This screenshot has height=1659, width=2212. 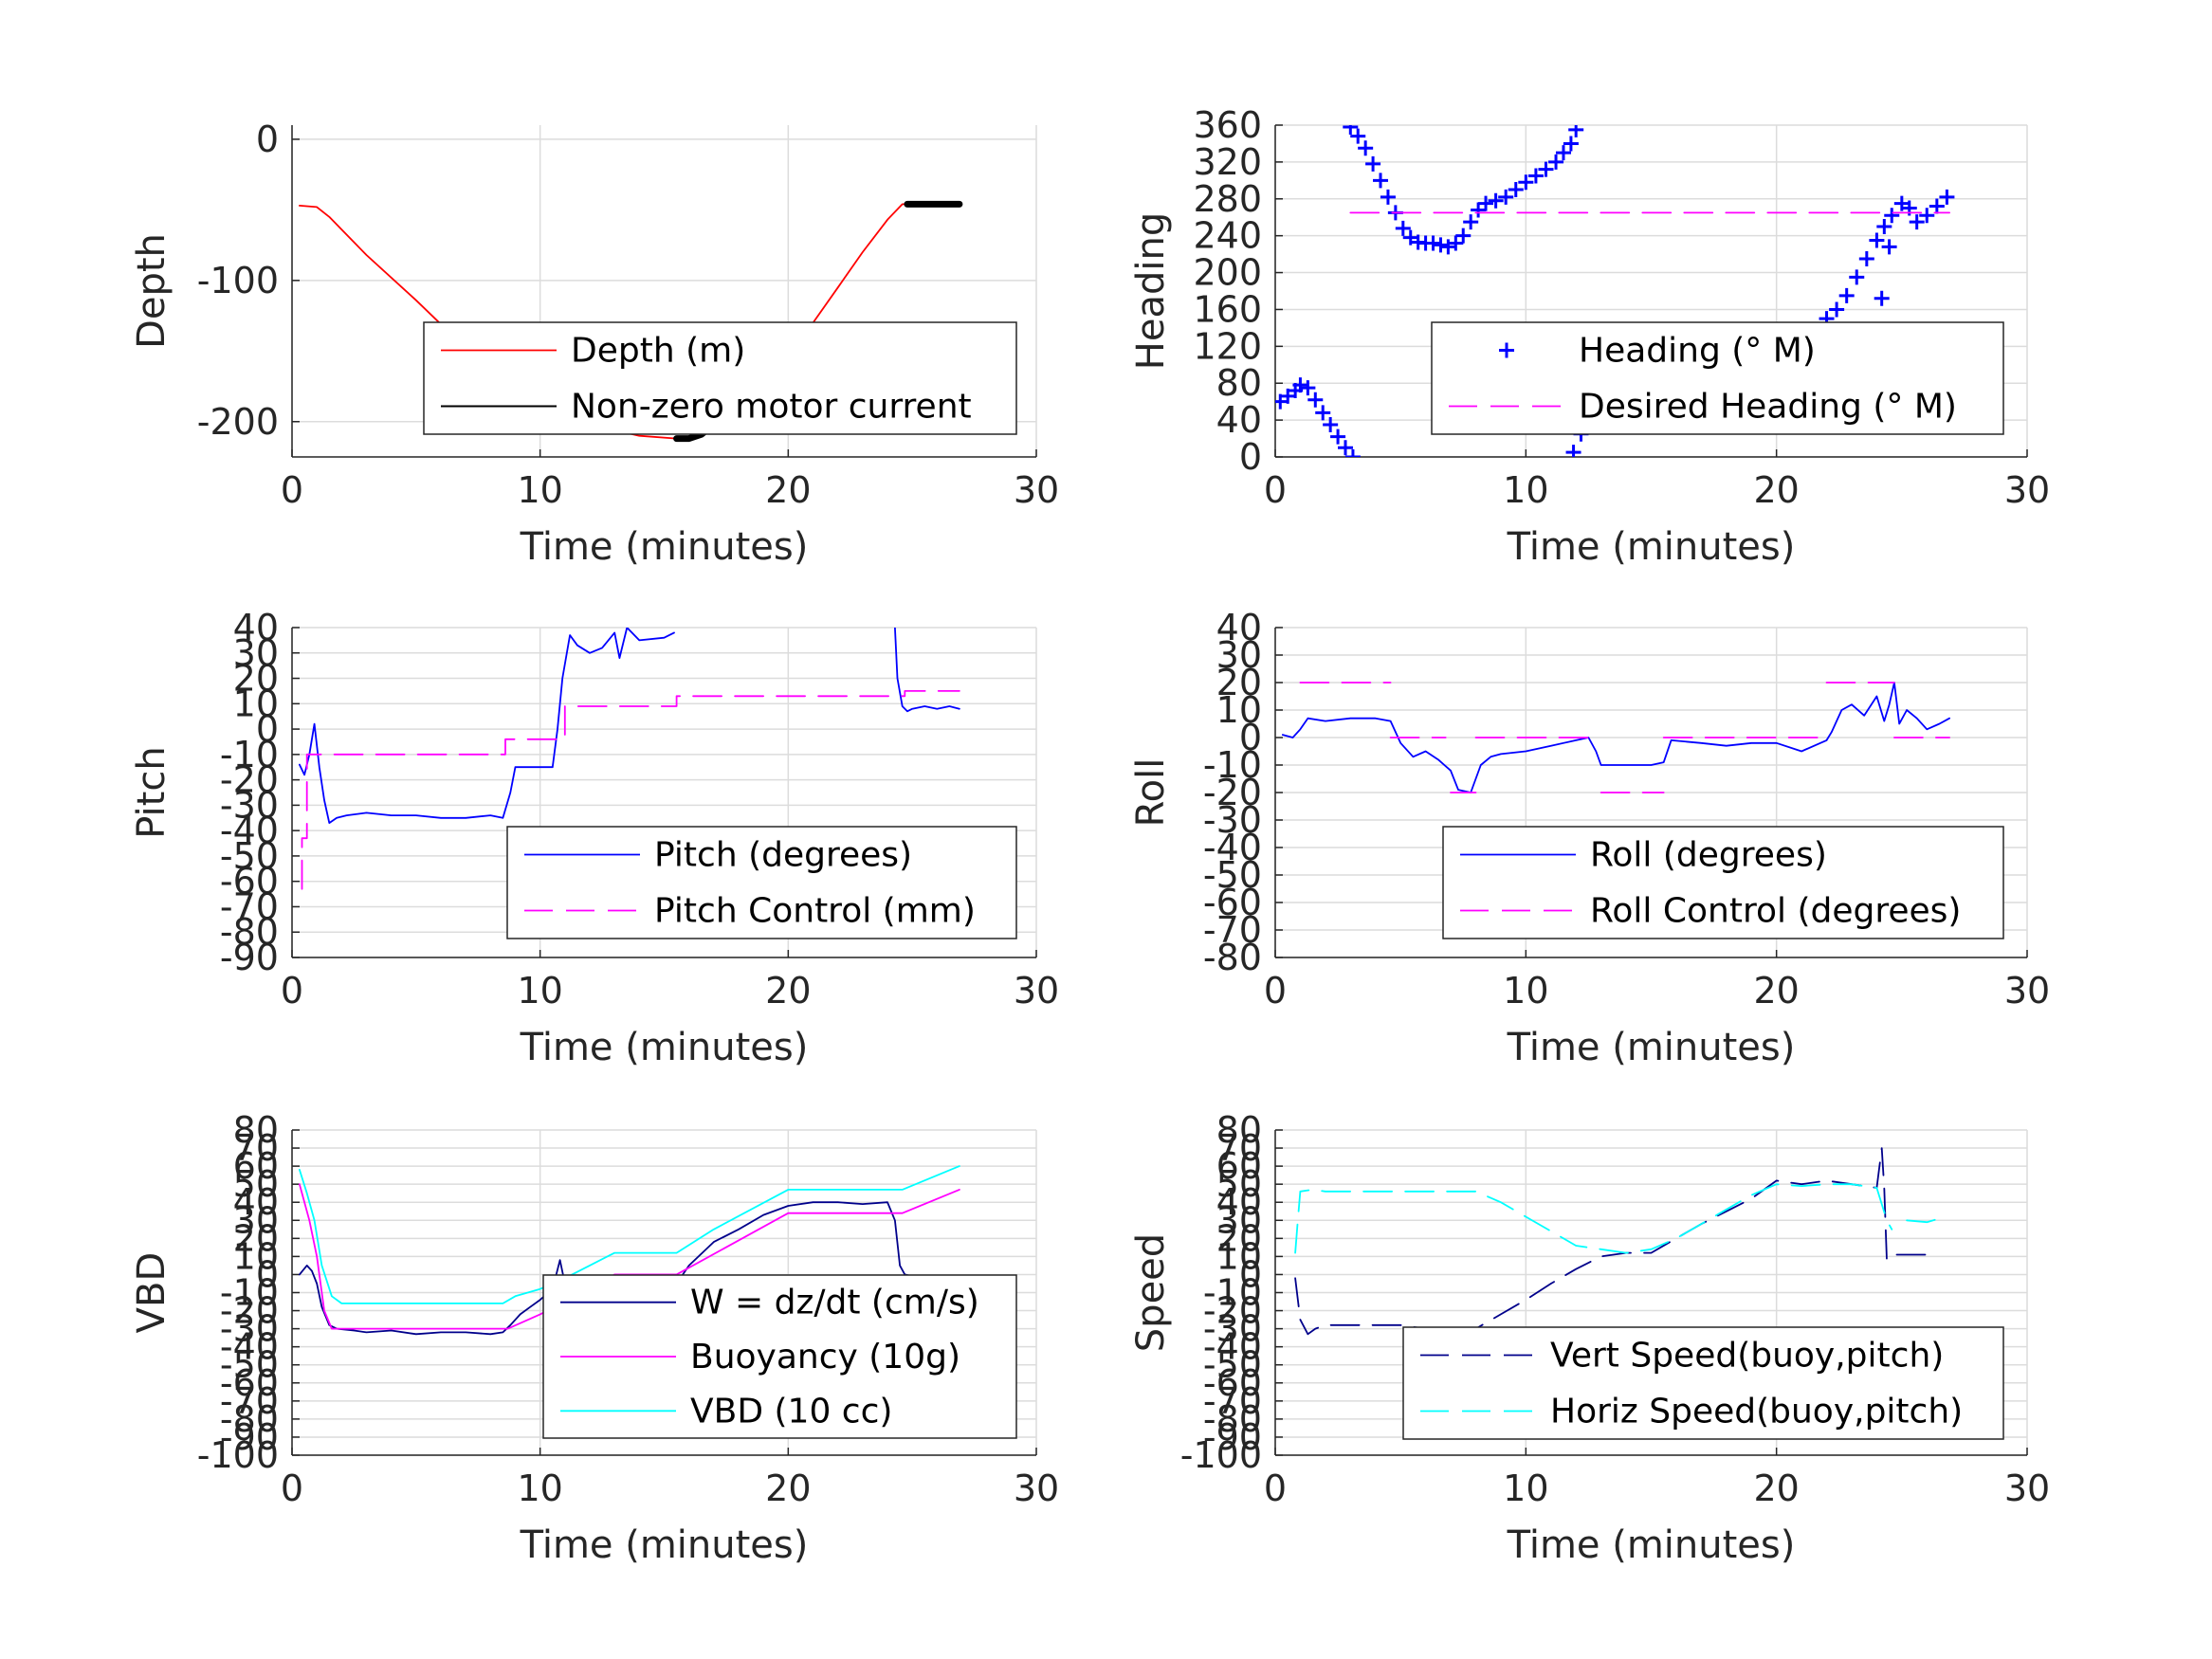 I want to click on y-tick-label: -20, so click(x=249, y=780).